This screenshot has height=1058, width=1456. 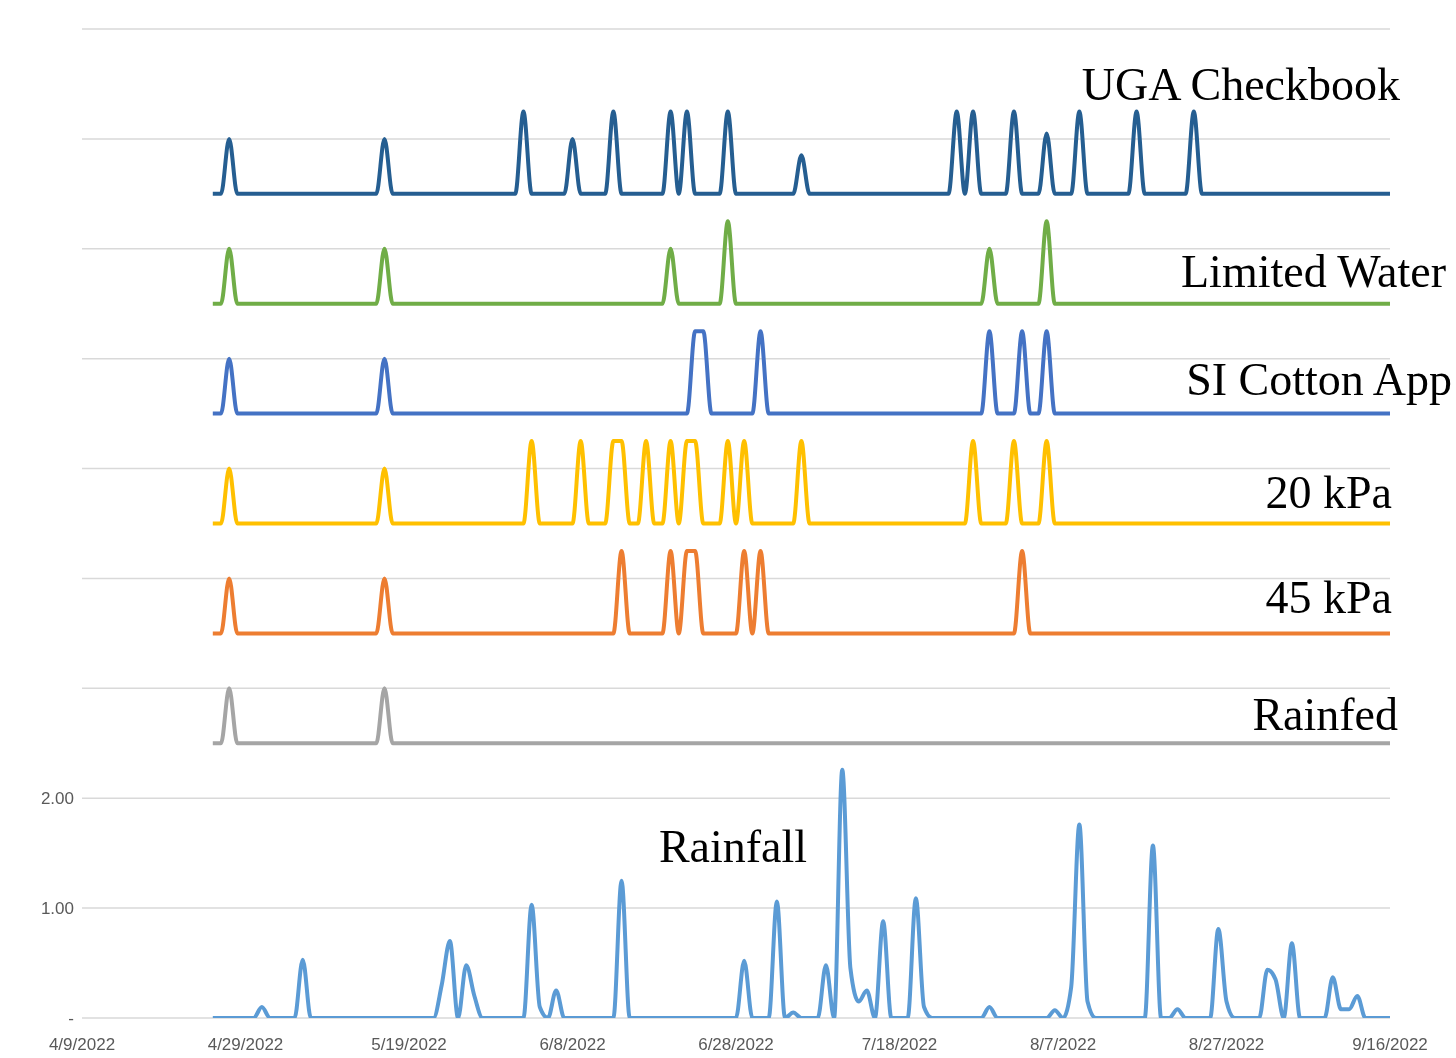 What do you see at coordinates (1063, 1044) in the screenshot?
I see `x-tick-label: 8/7/2022` at bounding box center [1063, 1044].